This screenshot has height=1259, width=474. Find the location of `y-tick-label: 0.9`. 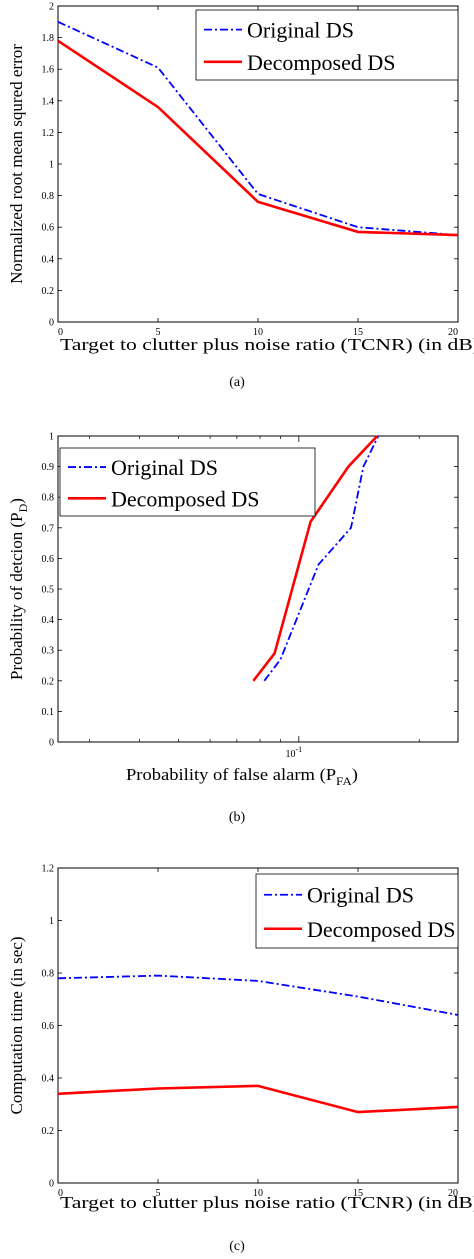

y-tick-label: 0.9 is located at coordinates (48, 467).